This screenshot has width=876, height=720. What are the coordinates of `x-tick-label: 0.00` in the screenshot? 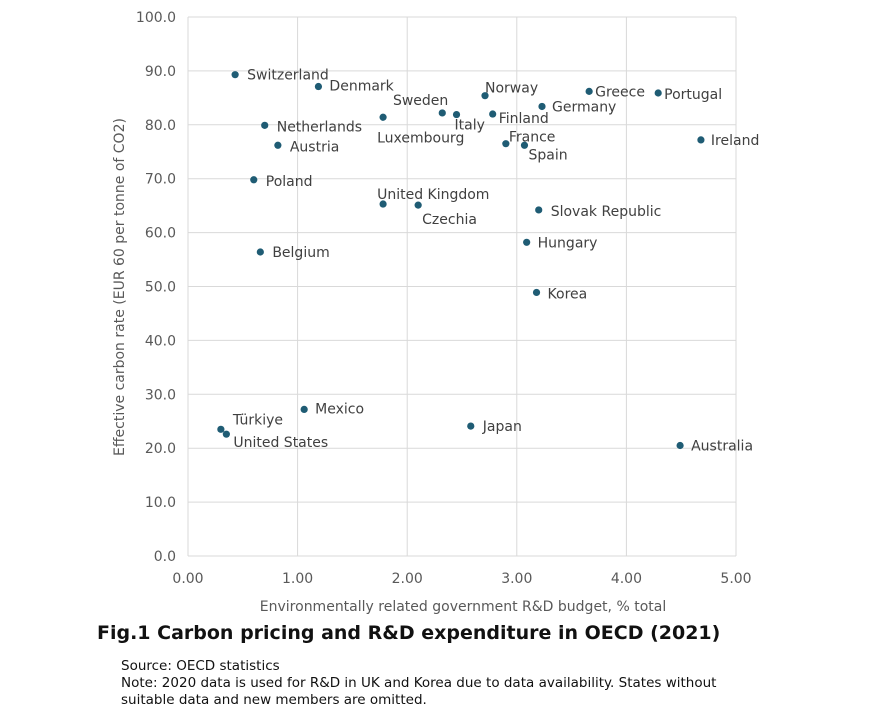 It's located at (187, 579).